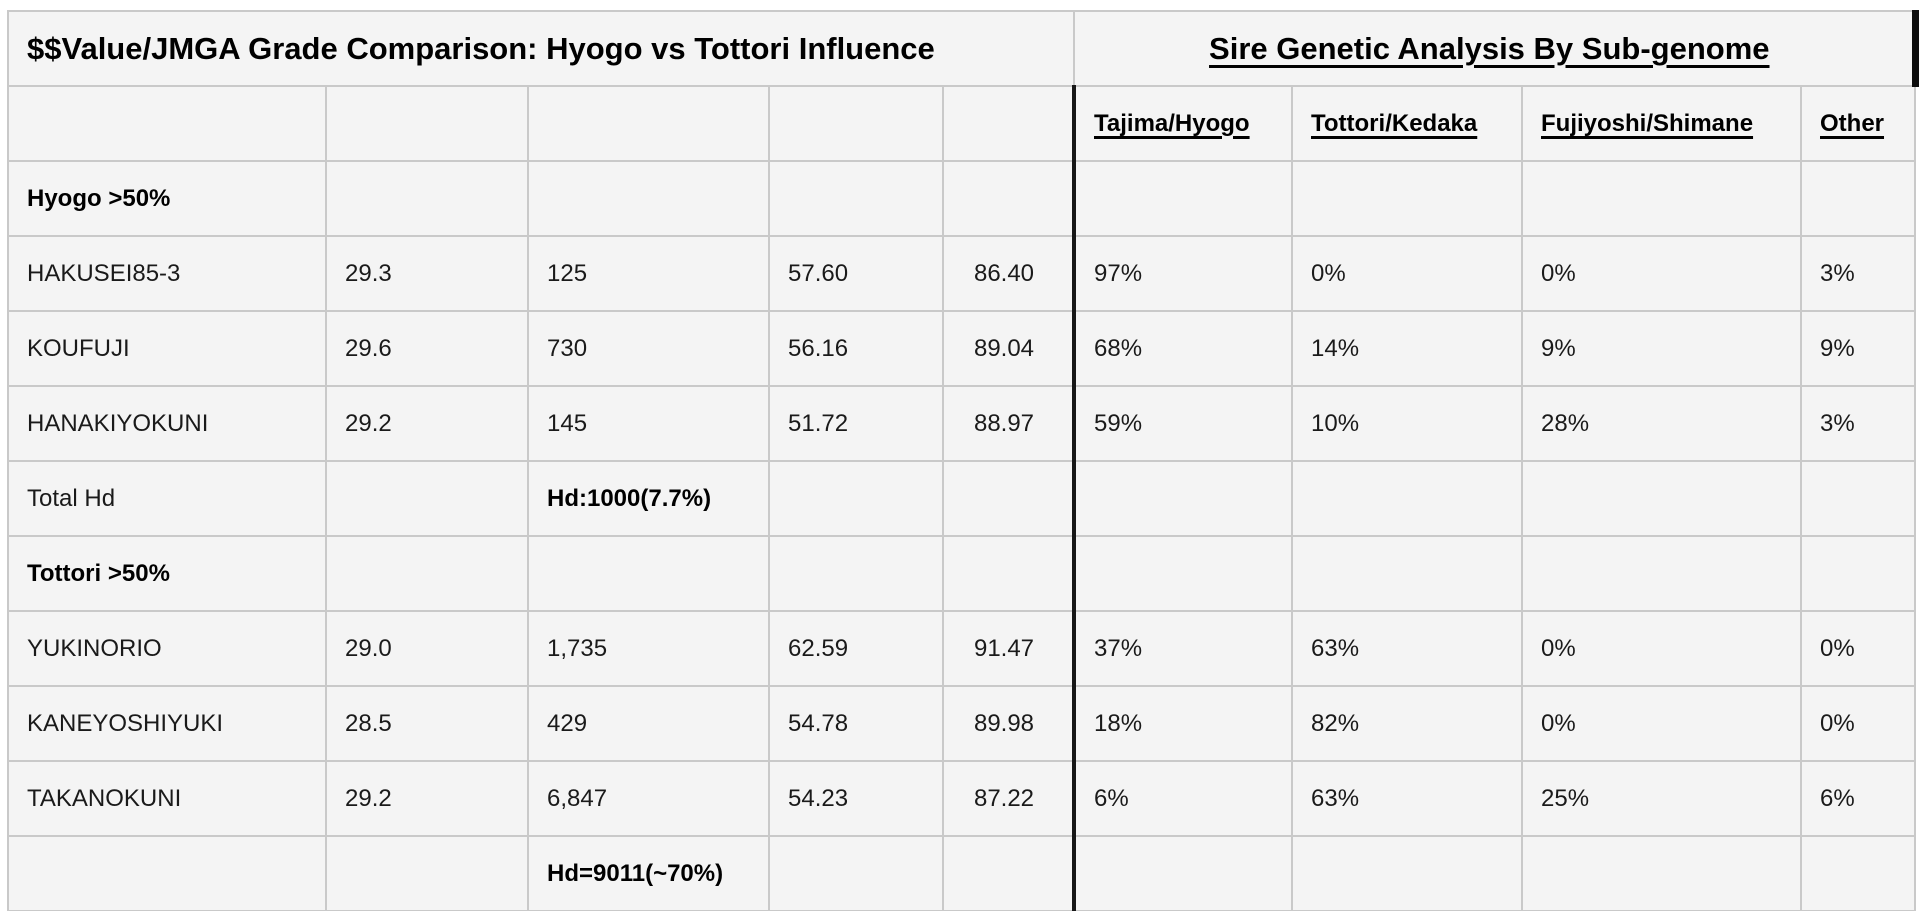  Describe the element at coordinates (1407, 723) in the screenshot. I see `cell-percent: 82%` at that location.